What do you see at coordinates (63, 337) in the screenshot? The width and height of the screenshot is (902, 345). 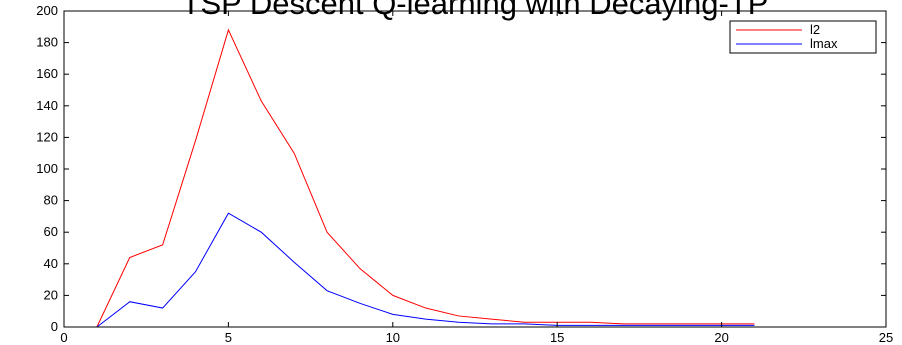 I see `x-tick-label: 0` at bounding box center [63, 337].